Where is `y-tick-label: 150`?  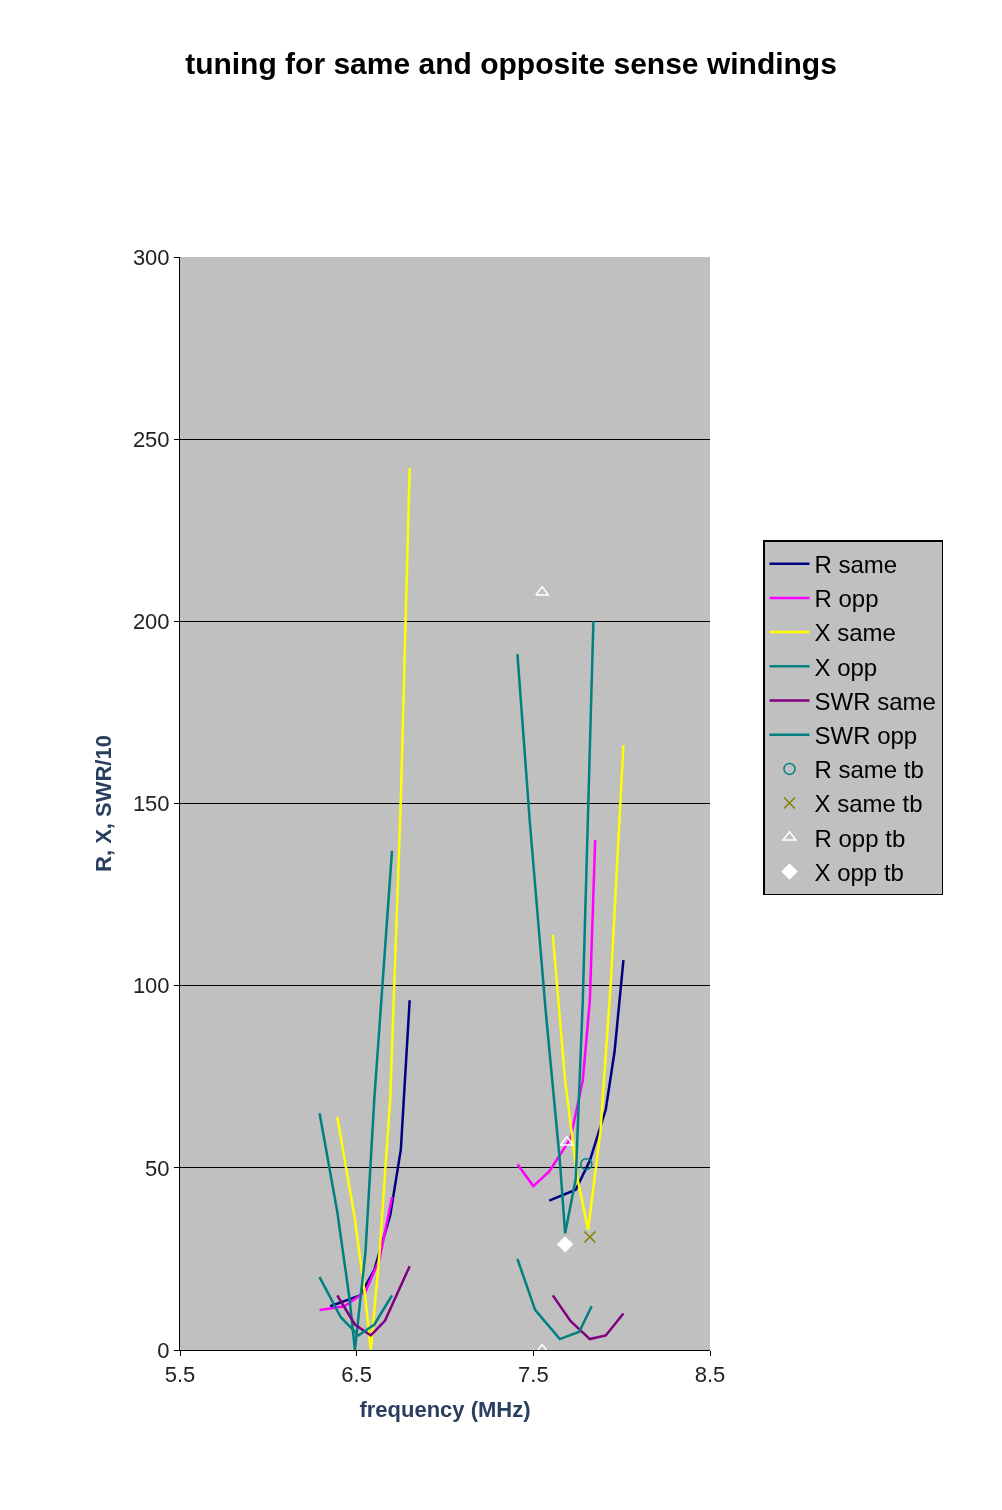 y-tick-label: 150 is located at coordinates (151, 804).